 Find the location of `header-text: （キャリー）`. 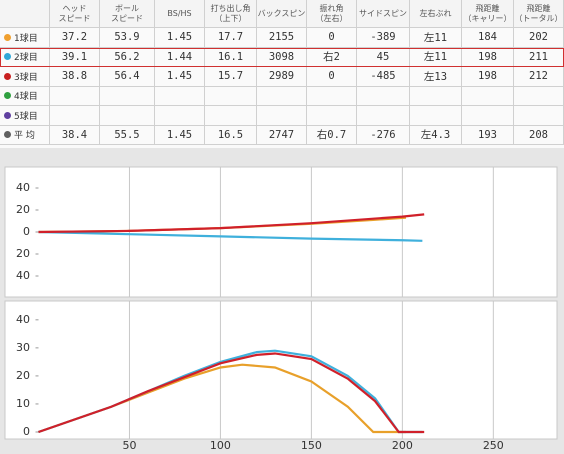

header-text: （キャリー） is located at coordinates (487, 18).